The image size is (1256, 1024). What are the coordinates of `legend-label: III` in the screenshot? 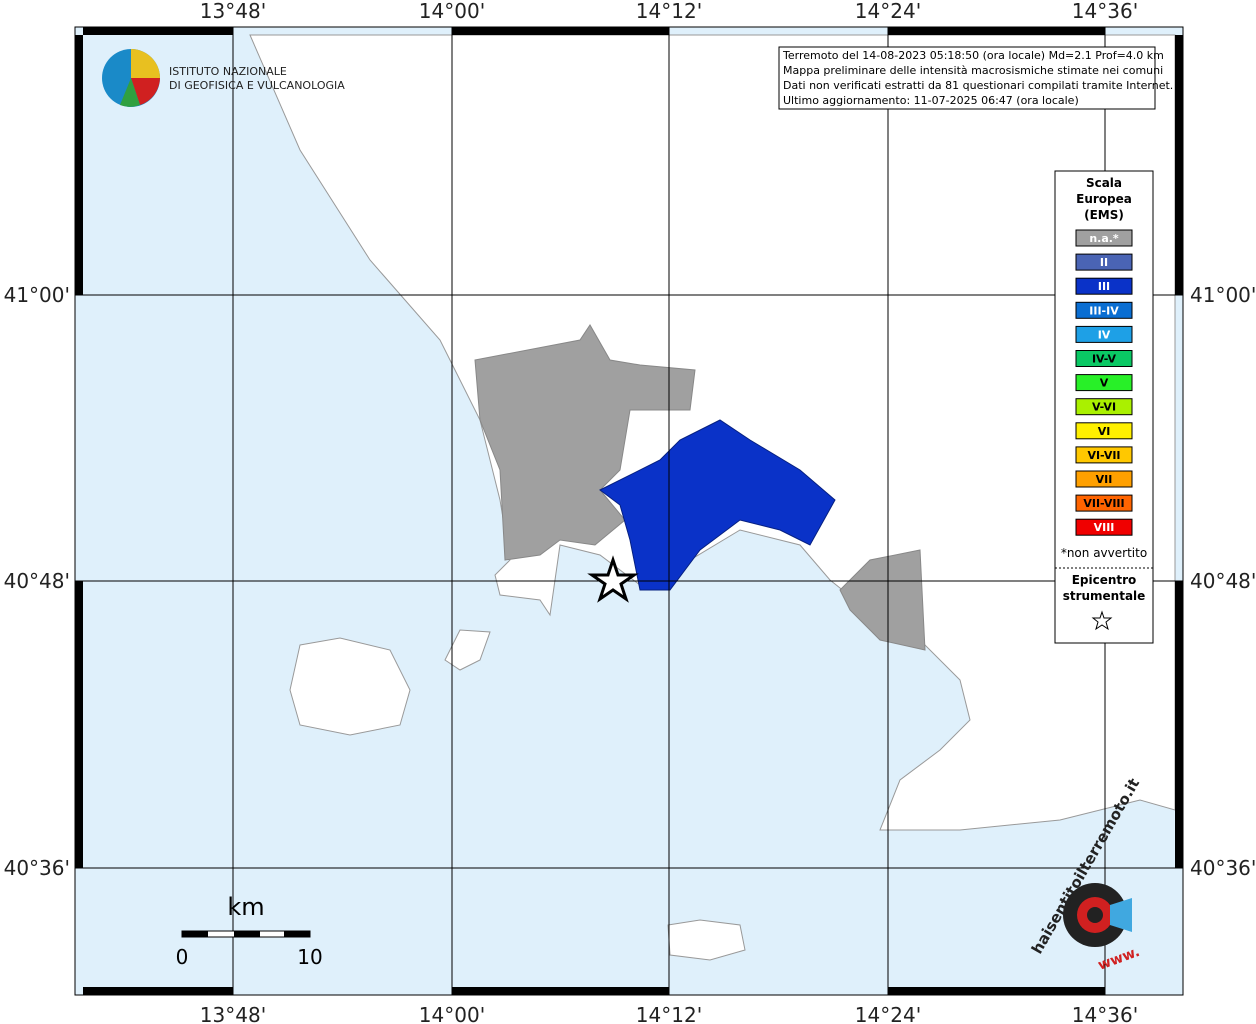 It's located at (1104, 286).